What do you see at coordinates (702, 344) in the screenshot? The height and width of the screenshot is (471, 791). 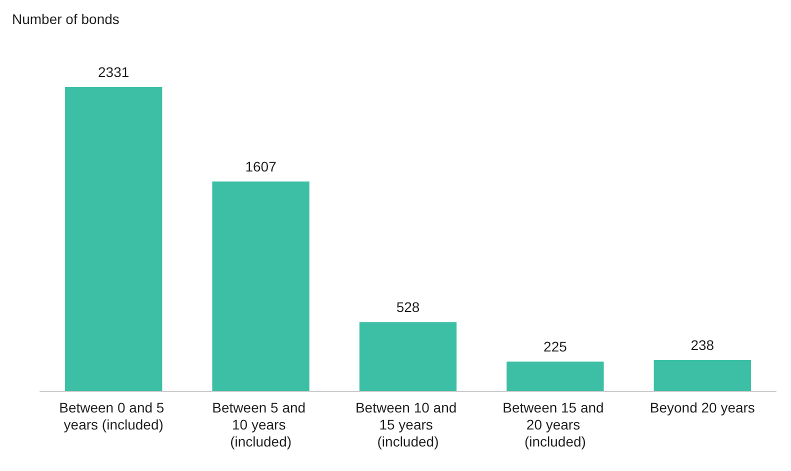 I see `data-label: 238` at bounding box center [702, 344].